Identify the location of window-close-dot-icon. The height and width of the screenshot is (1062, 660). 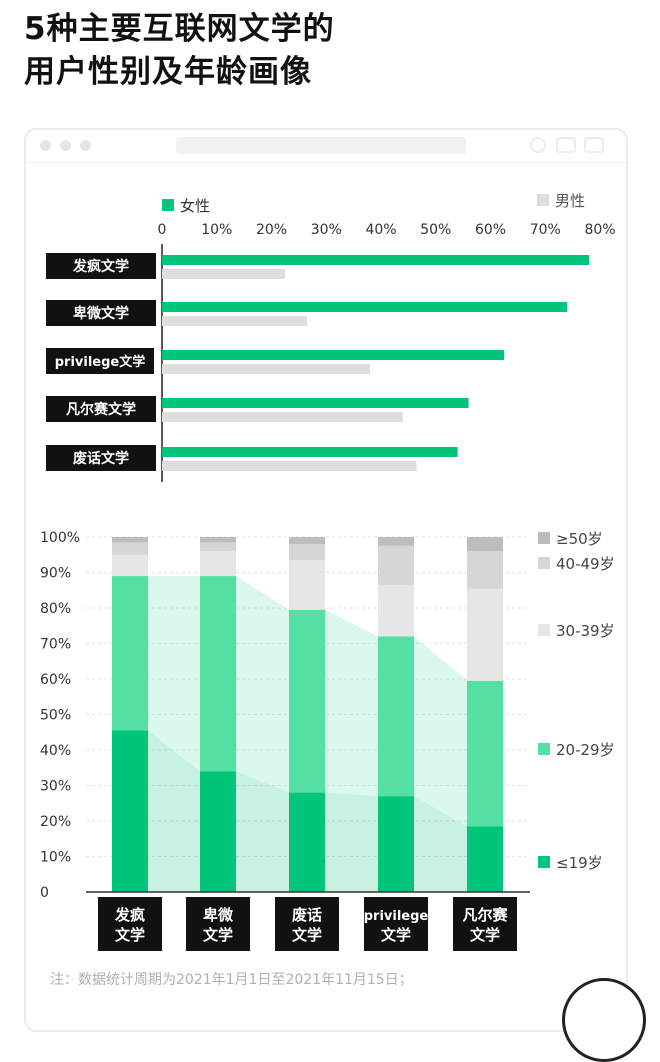
(45, 145).